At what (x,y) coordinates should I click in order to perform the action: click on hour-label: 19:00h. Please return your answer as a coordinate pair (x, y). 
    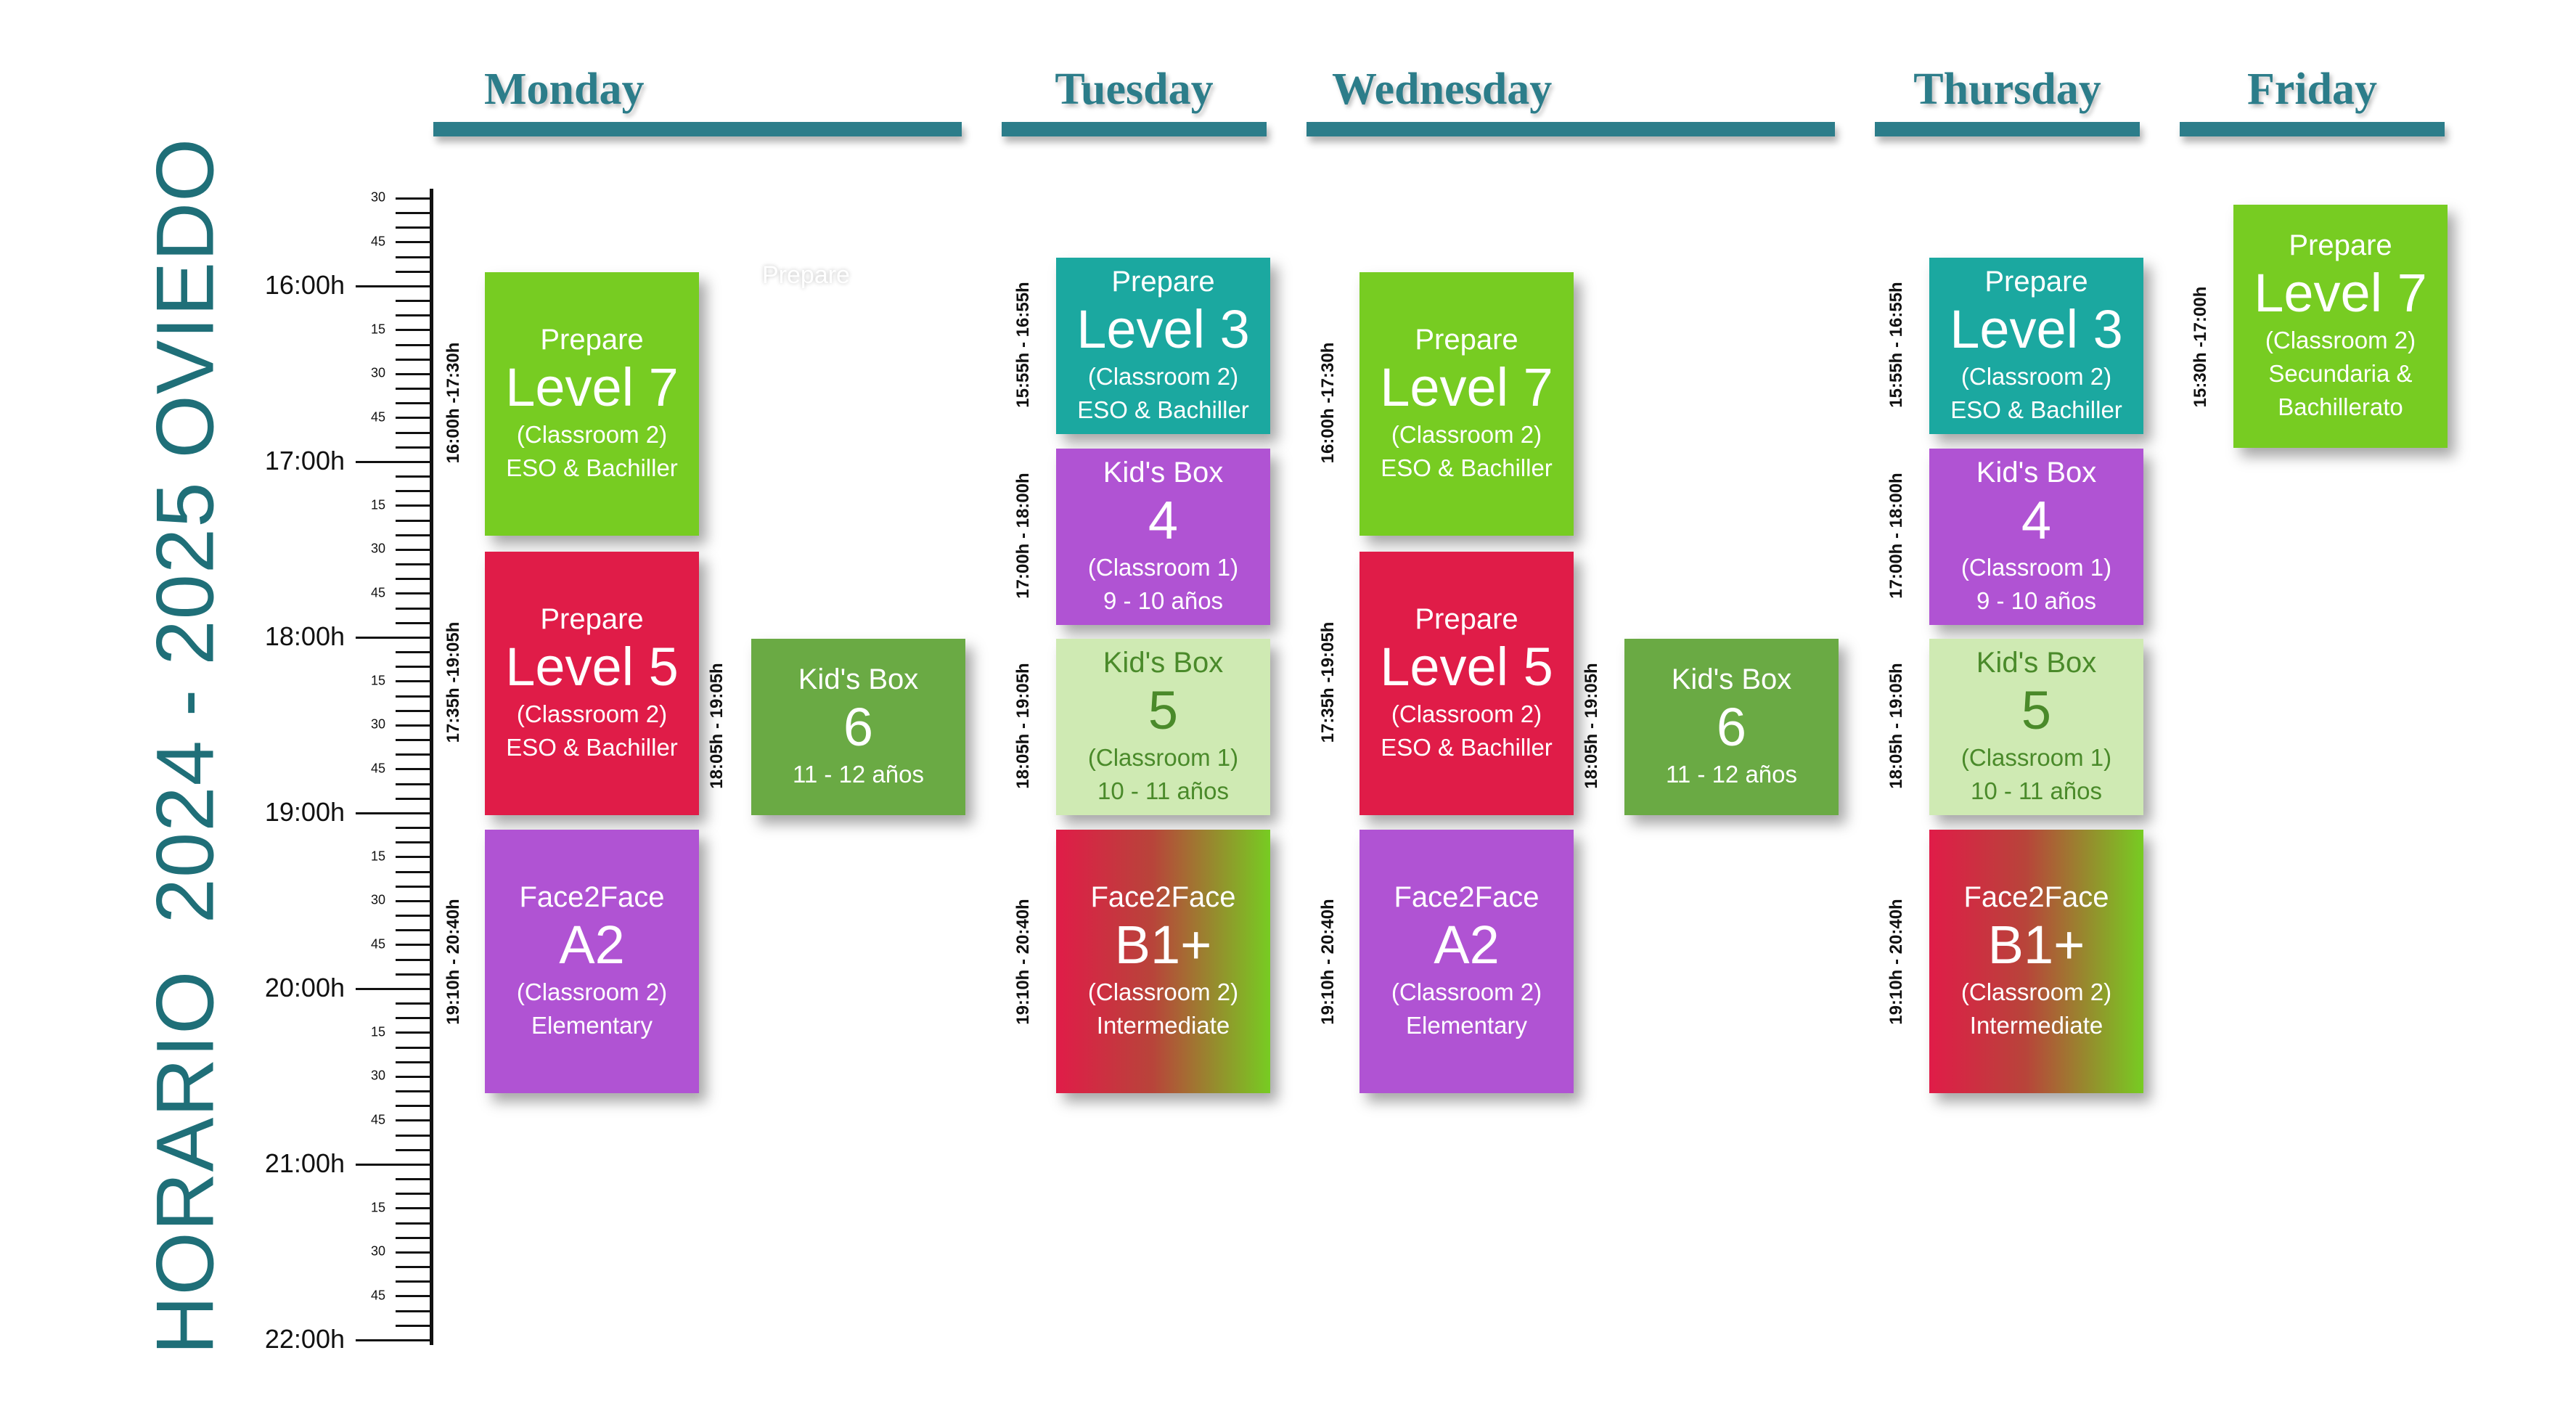
    Looking at the image, I should click on (305, 812).